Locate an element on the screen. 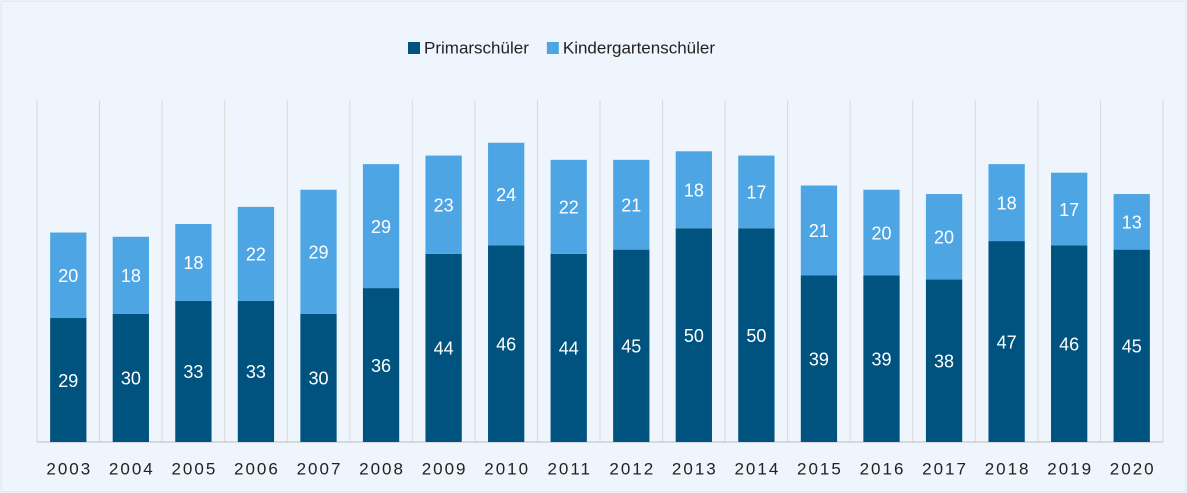 The height and width of the screenshot is (493, 1187). x-tick-label: 2013 is located at coordinates (695, 468).